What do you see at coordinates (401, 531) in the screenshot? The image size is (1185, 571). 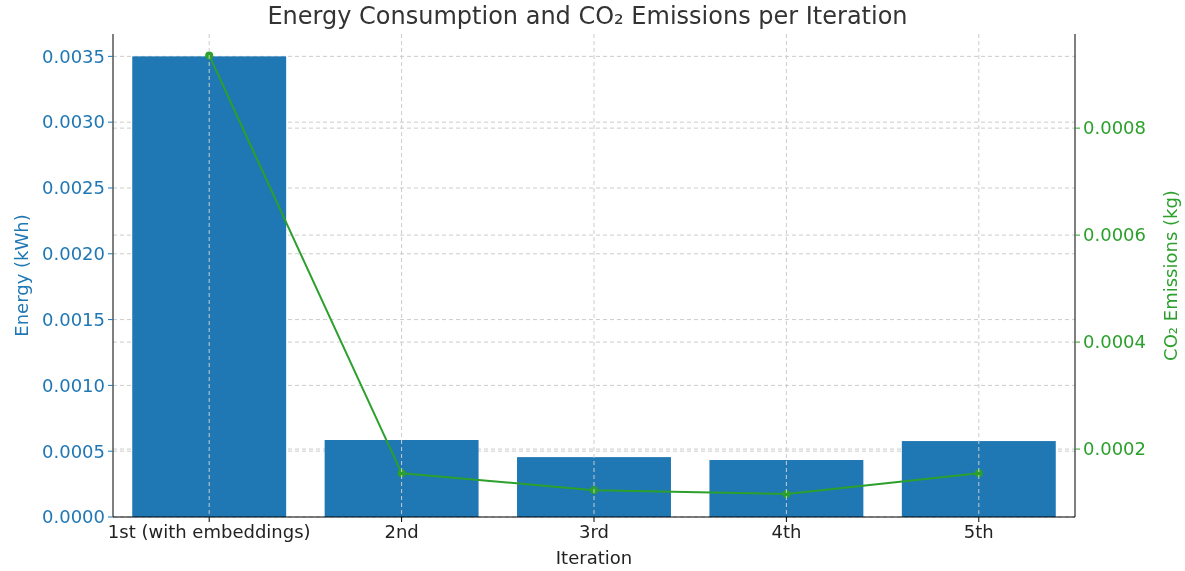 I see `x-tick-label: 2nd` at bounding box center [401, 531].